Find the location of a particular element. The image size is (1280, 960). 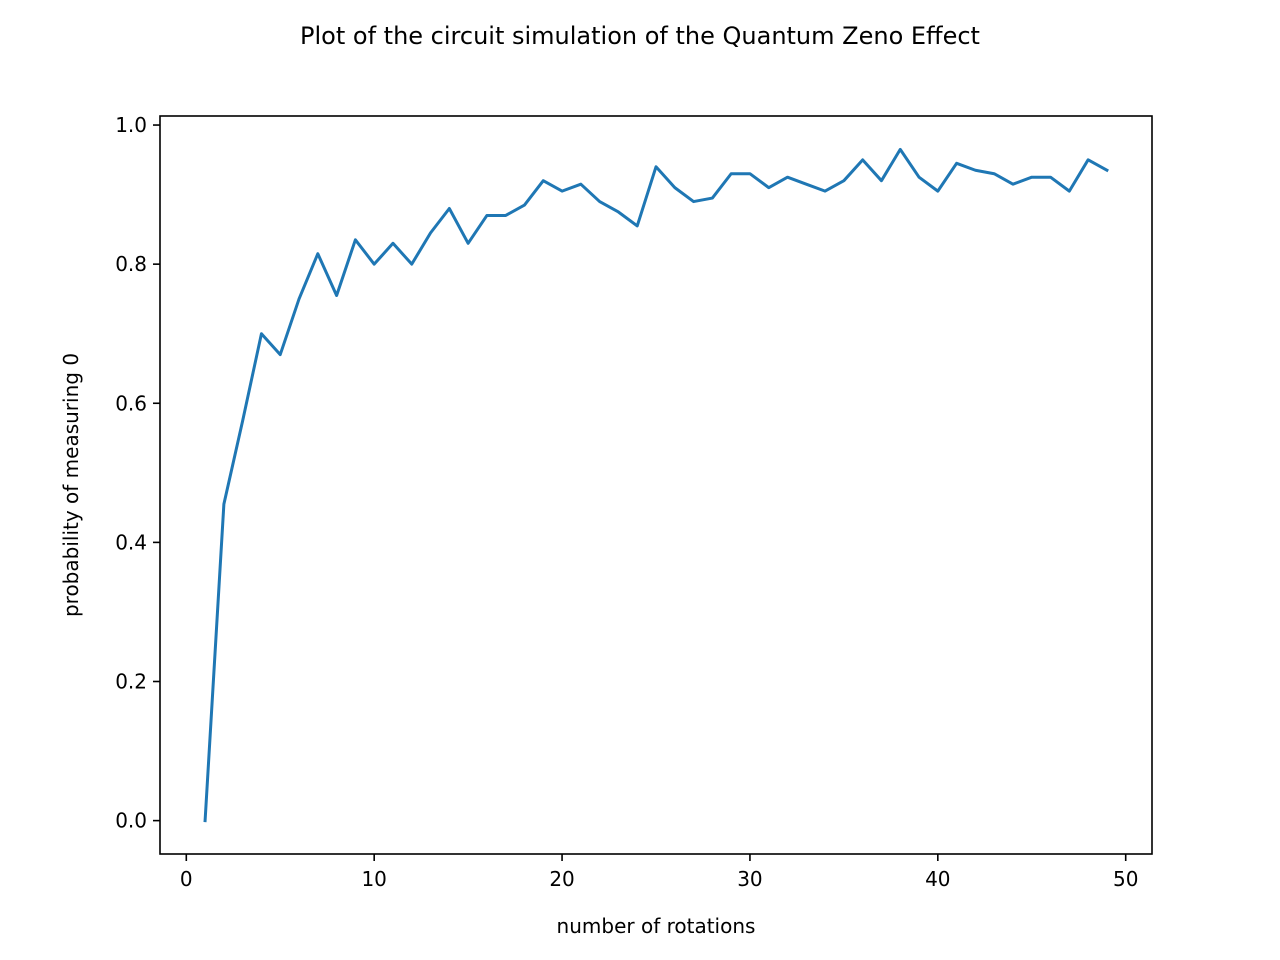

y-tick-label: 0.6 is located at coordinates (131, 403).